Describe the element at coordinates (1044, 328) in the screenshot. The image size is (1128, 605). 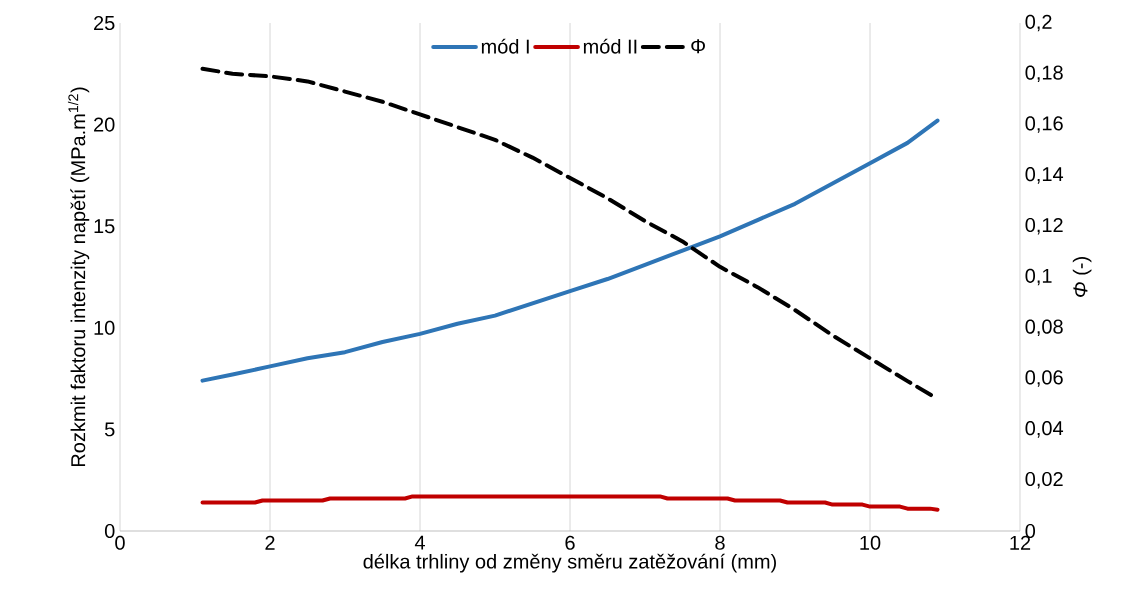
I see `y2-tick-label: 0,08` at that location.